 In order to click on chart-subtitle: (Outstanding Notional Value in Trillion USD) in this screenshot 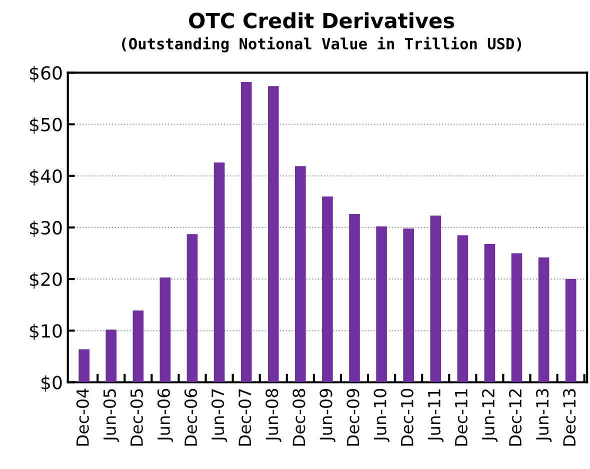, I will do `click(322, 44)`.